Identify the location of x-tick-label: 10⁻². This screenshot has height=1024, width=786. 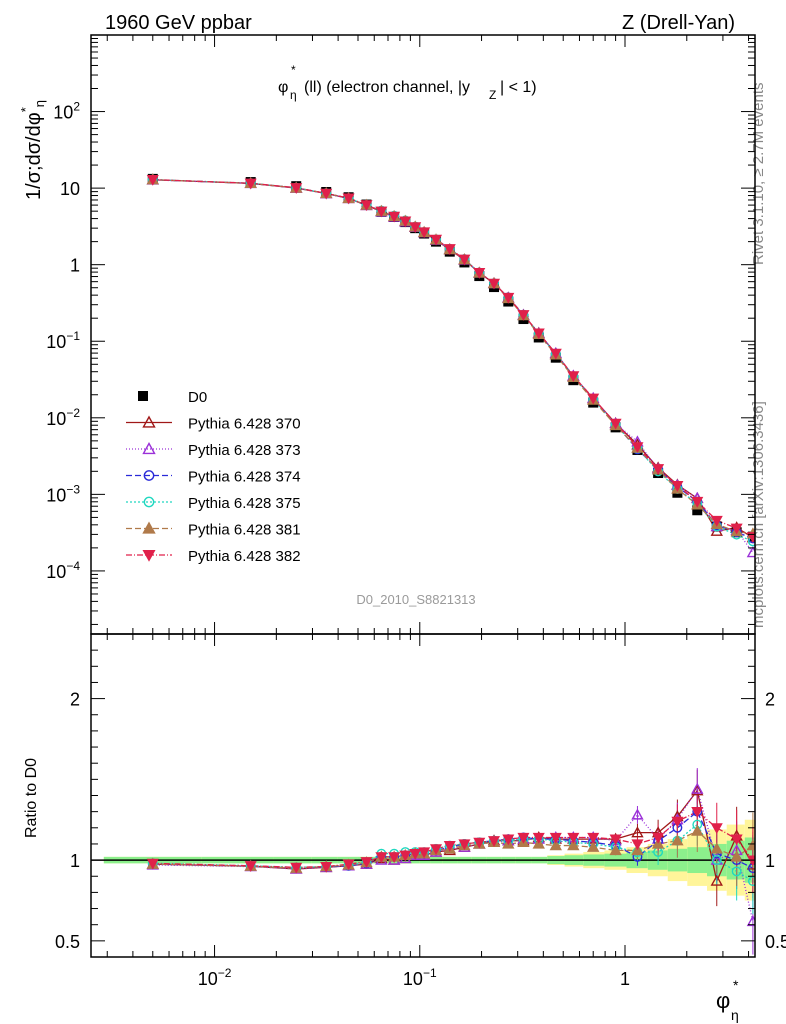
(215, 977).